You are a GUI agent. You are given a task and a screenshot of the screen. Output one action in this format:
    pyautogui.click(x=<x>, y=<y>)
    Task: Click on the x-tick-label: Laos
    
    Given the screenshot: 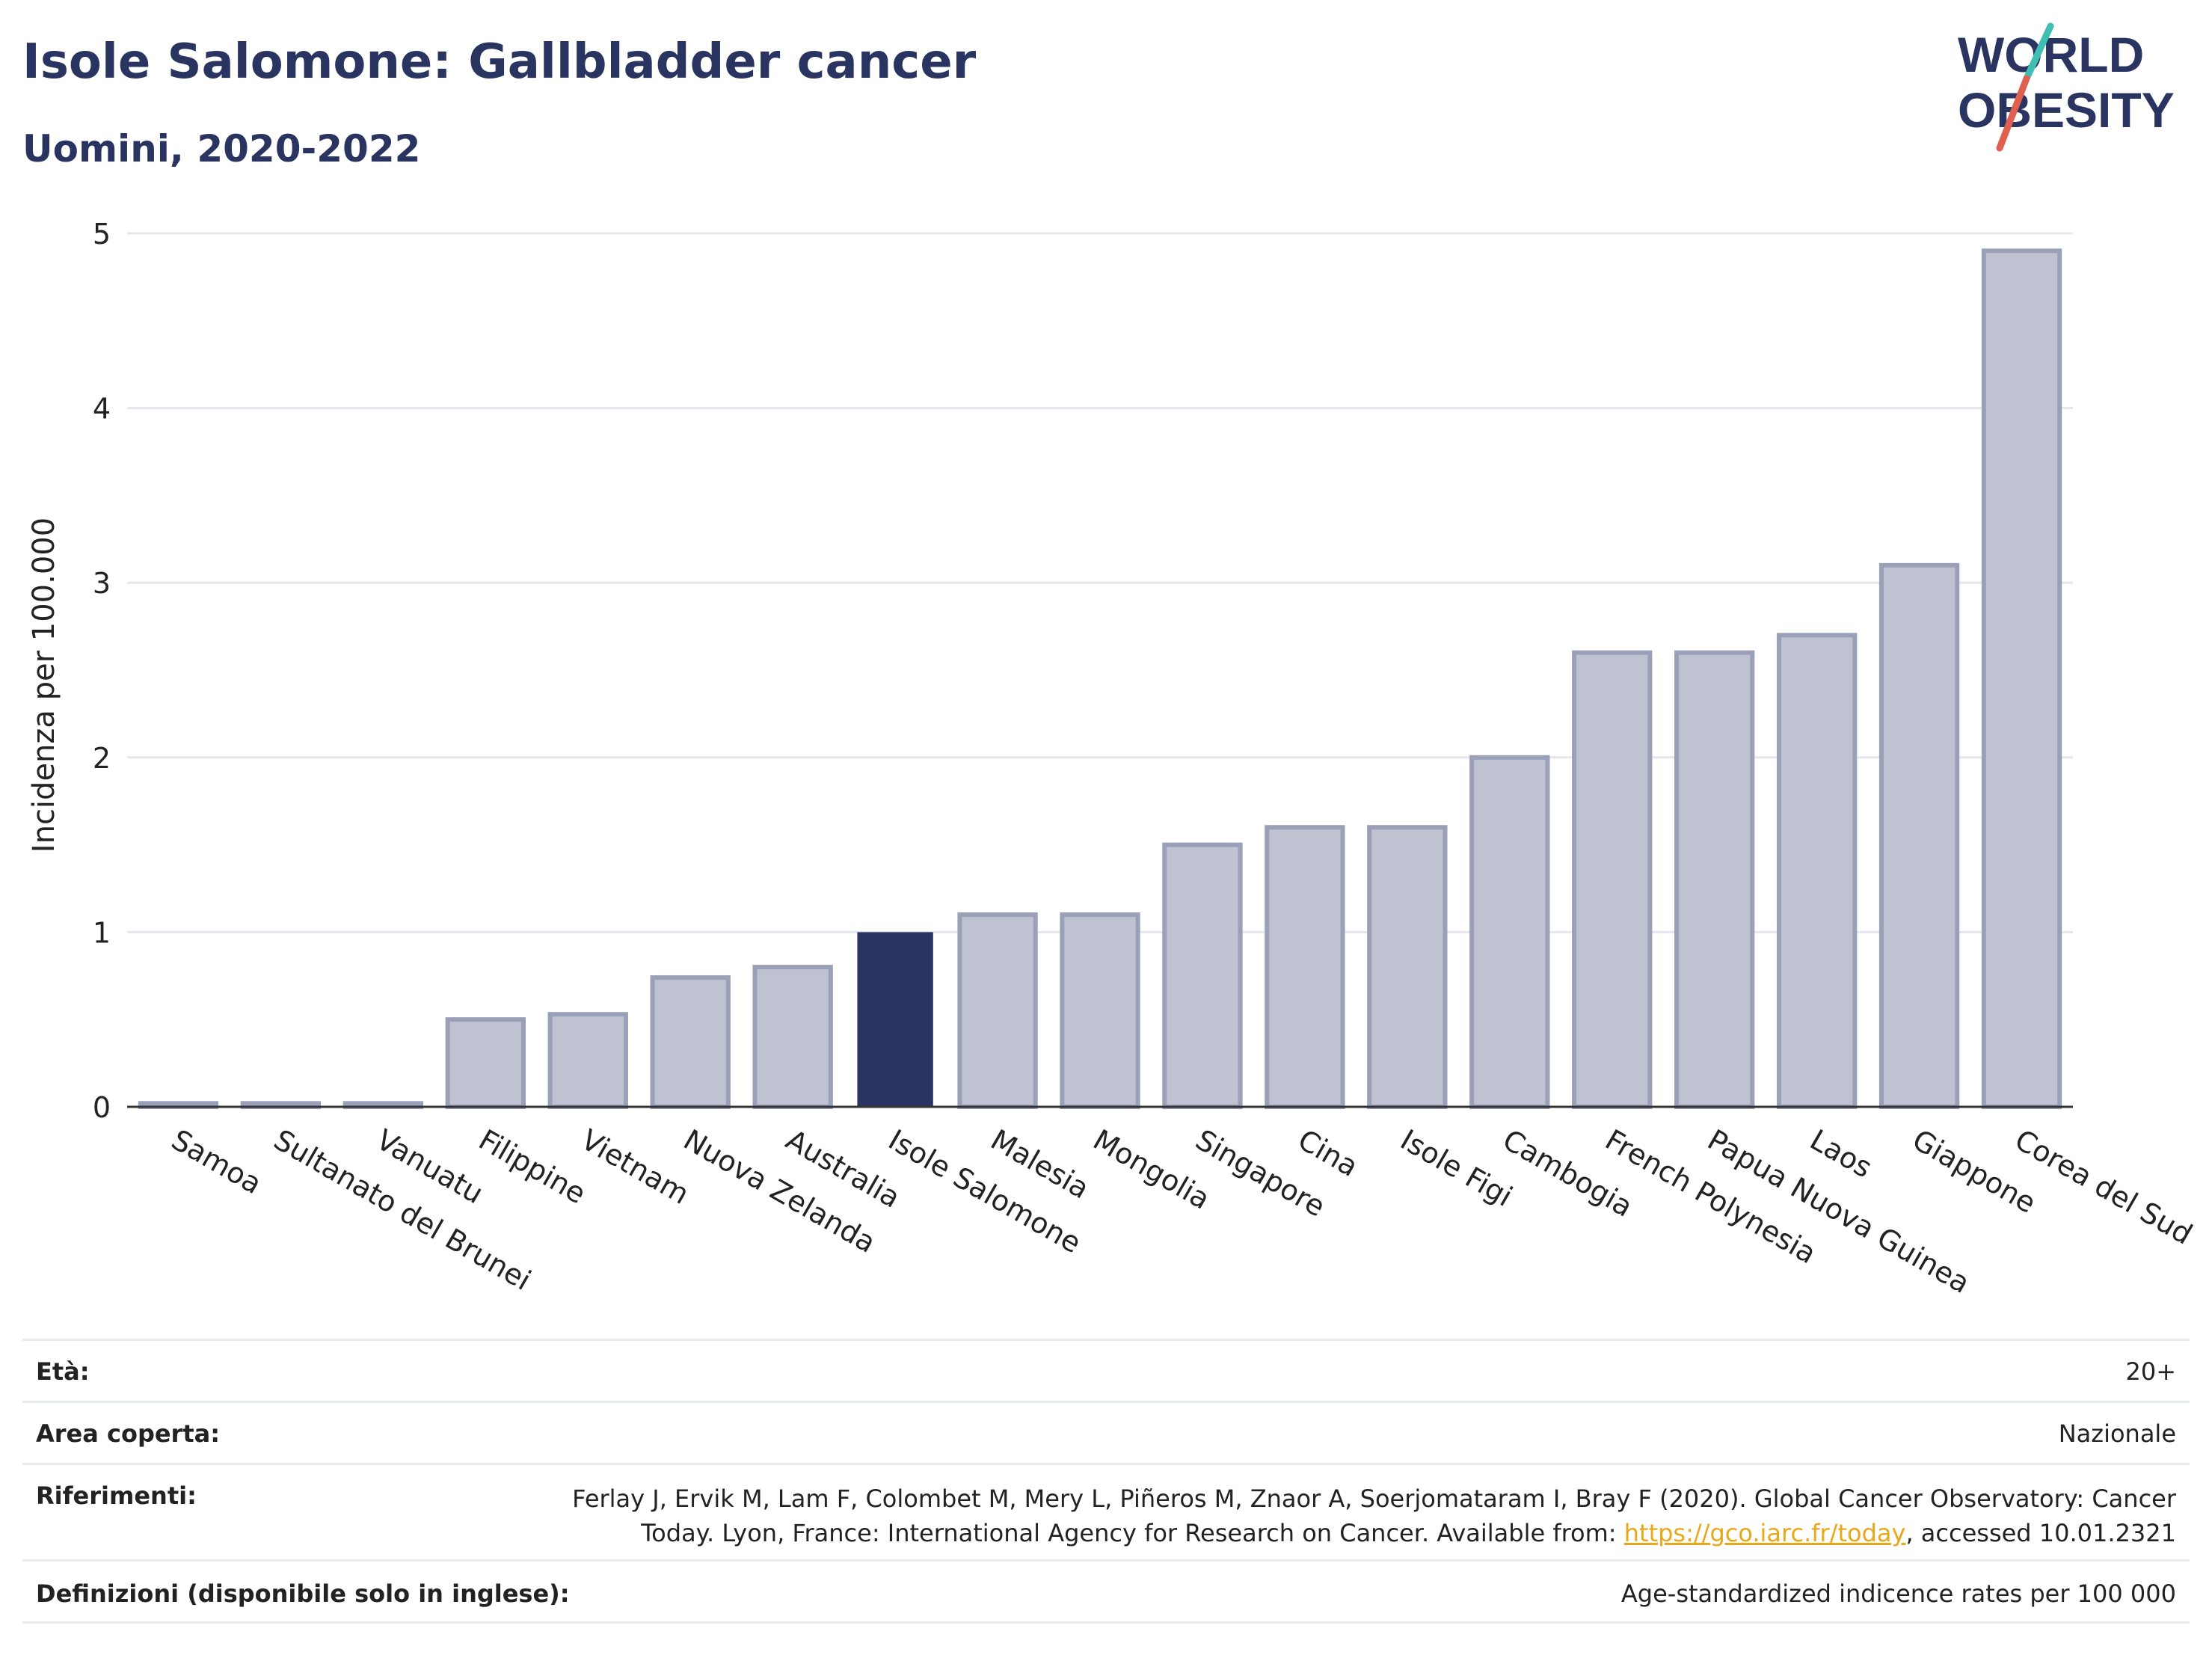 What is the action you would take?
    pyautogui.click(x=1841, y=1154)
    